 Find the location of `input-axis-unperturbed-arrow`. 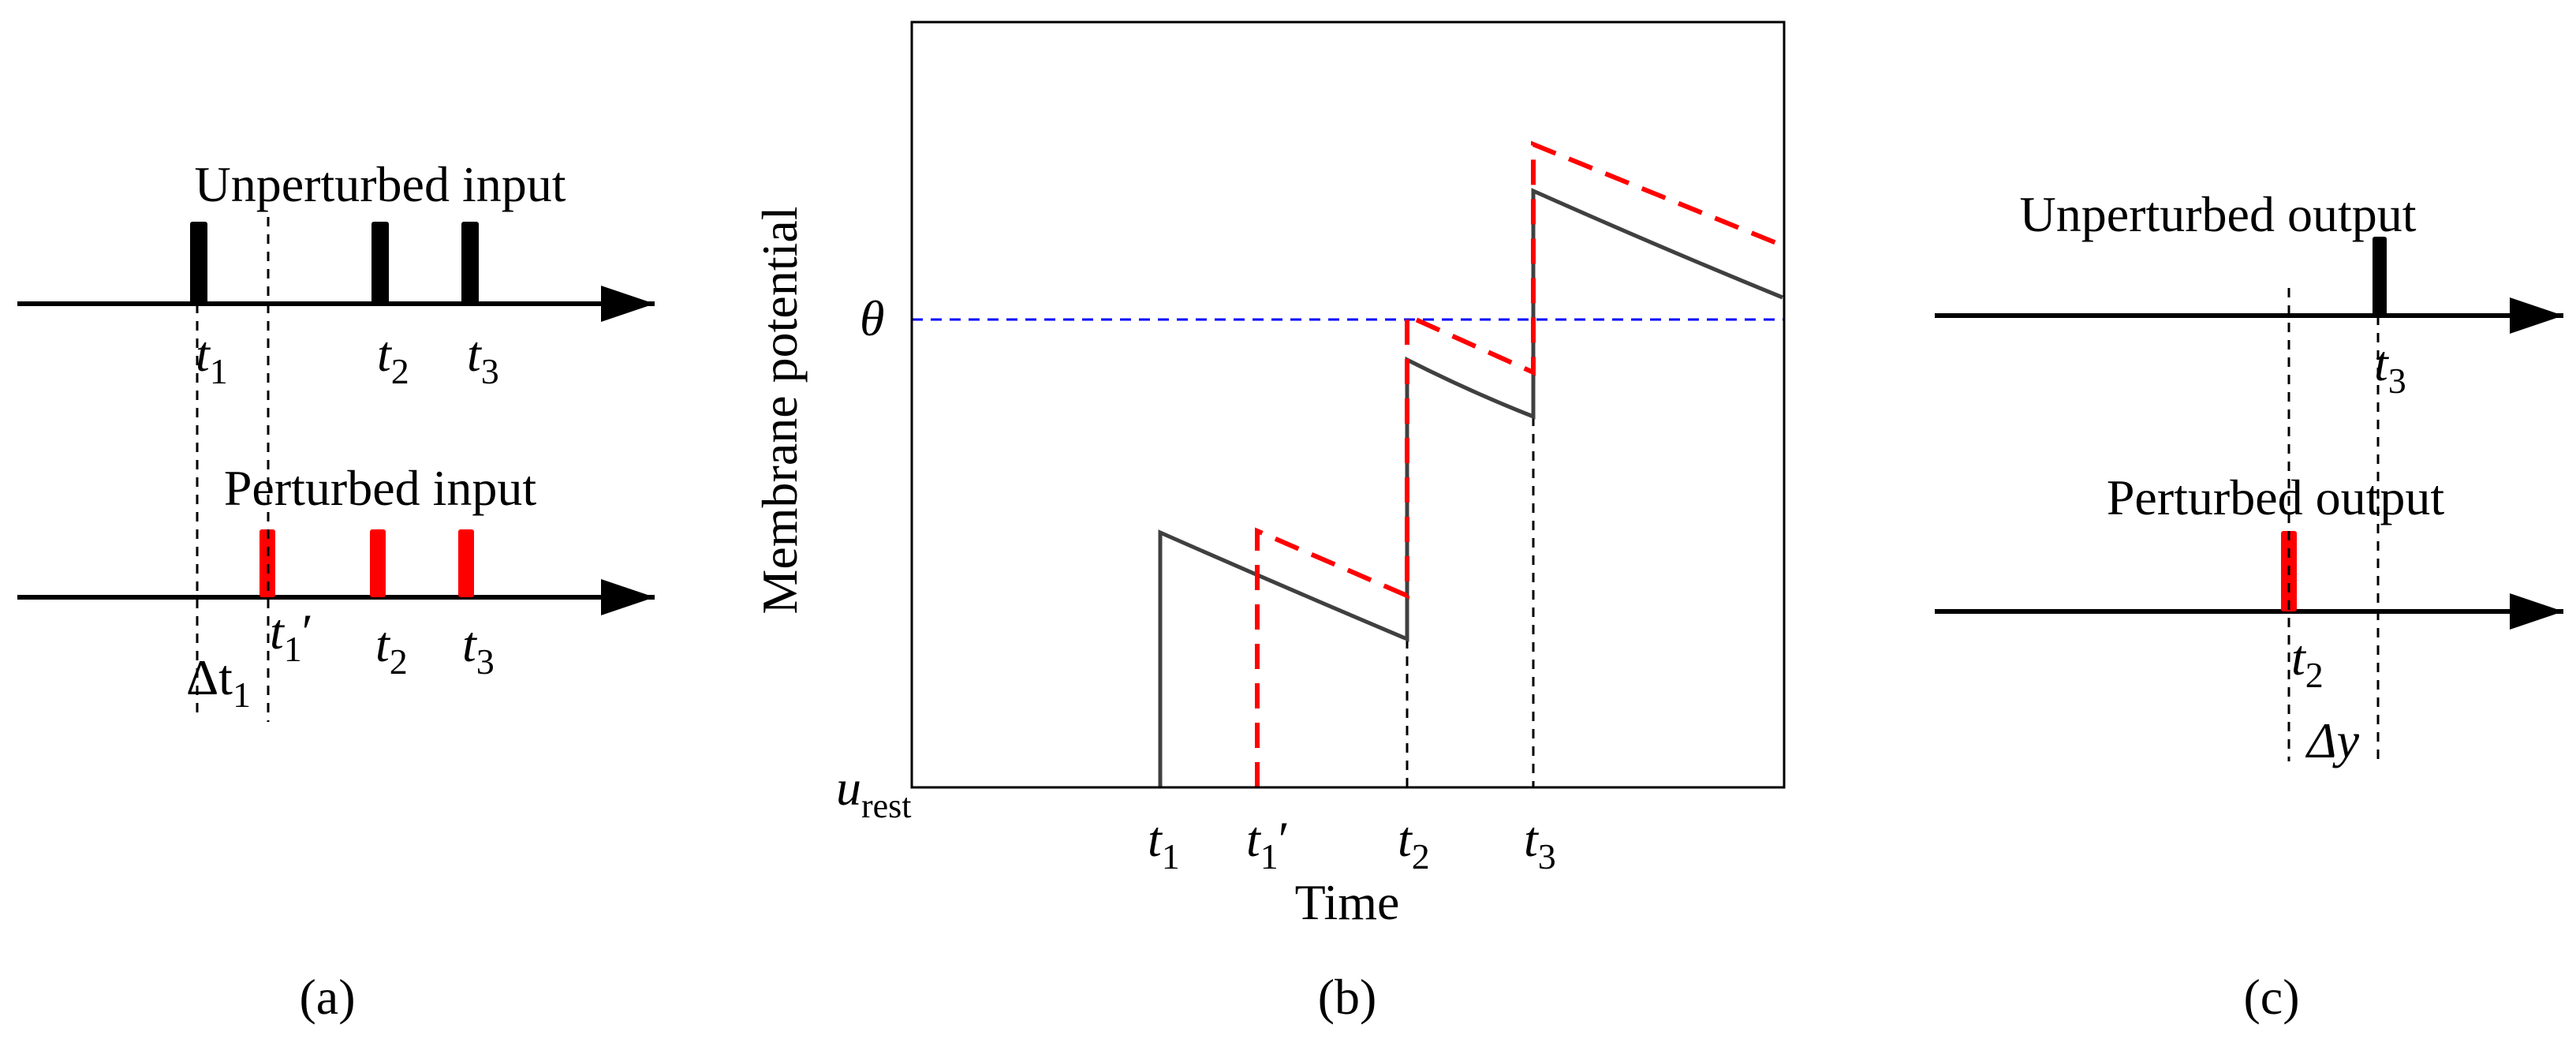

input-axis-unperturbed-arrow is located at coordinates (628, 304).